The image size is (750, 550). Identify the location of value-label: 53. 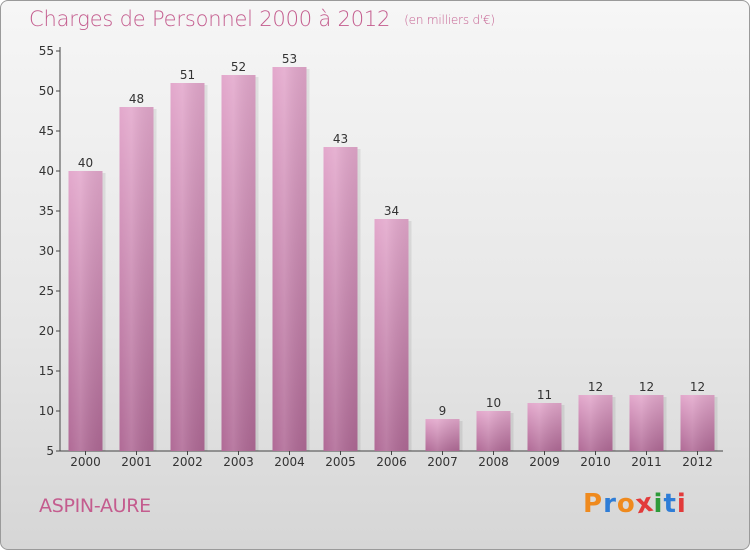
(289, 59).